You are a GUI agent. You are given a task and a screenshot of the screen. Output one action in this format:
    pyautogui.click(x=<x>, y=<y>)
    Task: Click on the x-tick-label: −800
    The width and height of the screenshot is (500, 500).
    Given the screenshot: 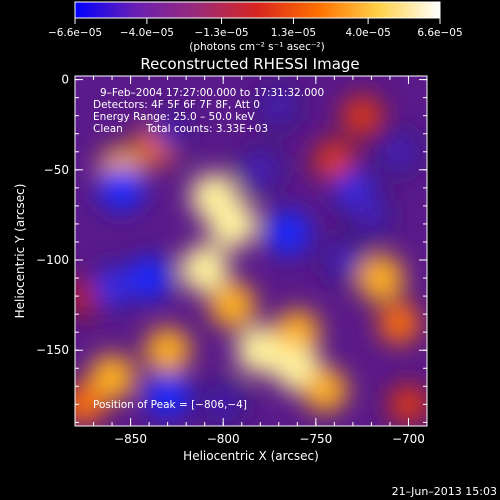 What is the action you would take?
    pyautogui.click(x=223, y=439)
    